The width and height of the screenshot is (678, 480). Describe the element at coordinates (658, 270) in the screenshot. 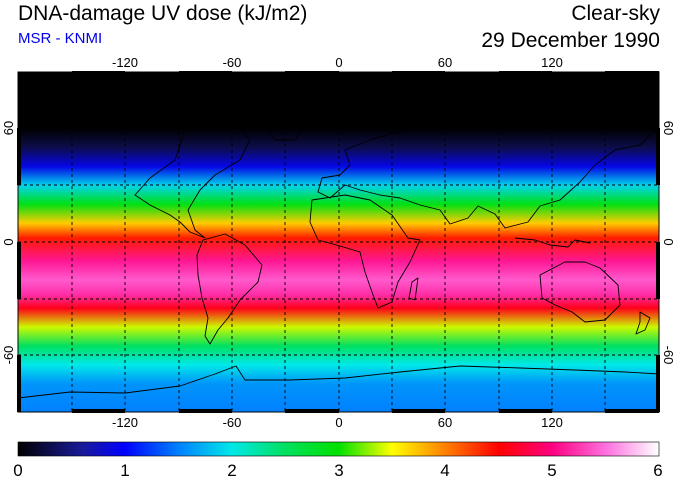

I see `frame-ticks-right` at that location.